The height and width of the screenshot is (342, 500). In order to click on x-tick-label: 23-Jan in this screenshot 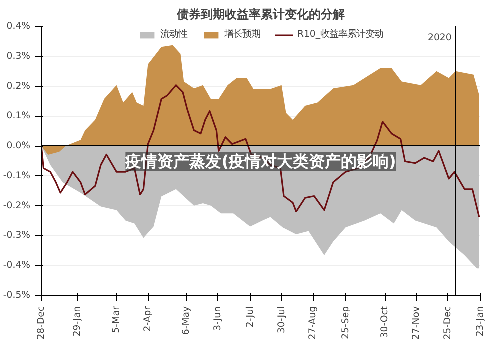, I will do `click(480, 321)`.